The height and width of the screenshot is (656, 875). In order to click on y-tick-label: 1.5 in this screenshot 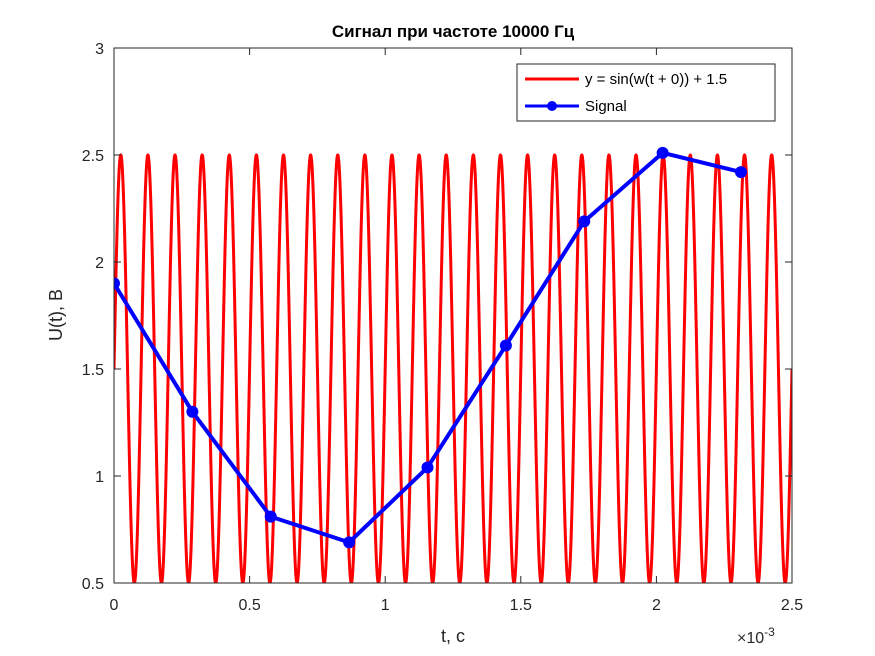, I will do `click(93, 370)`.